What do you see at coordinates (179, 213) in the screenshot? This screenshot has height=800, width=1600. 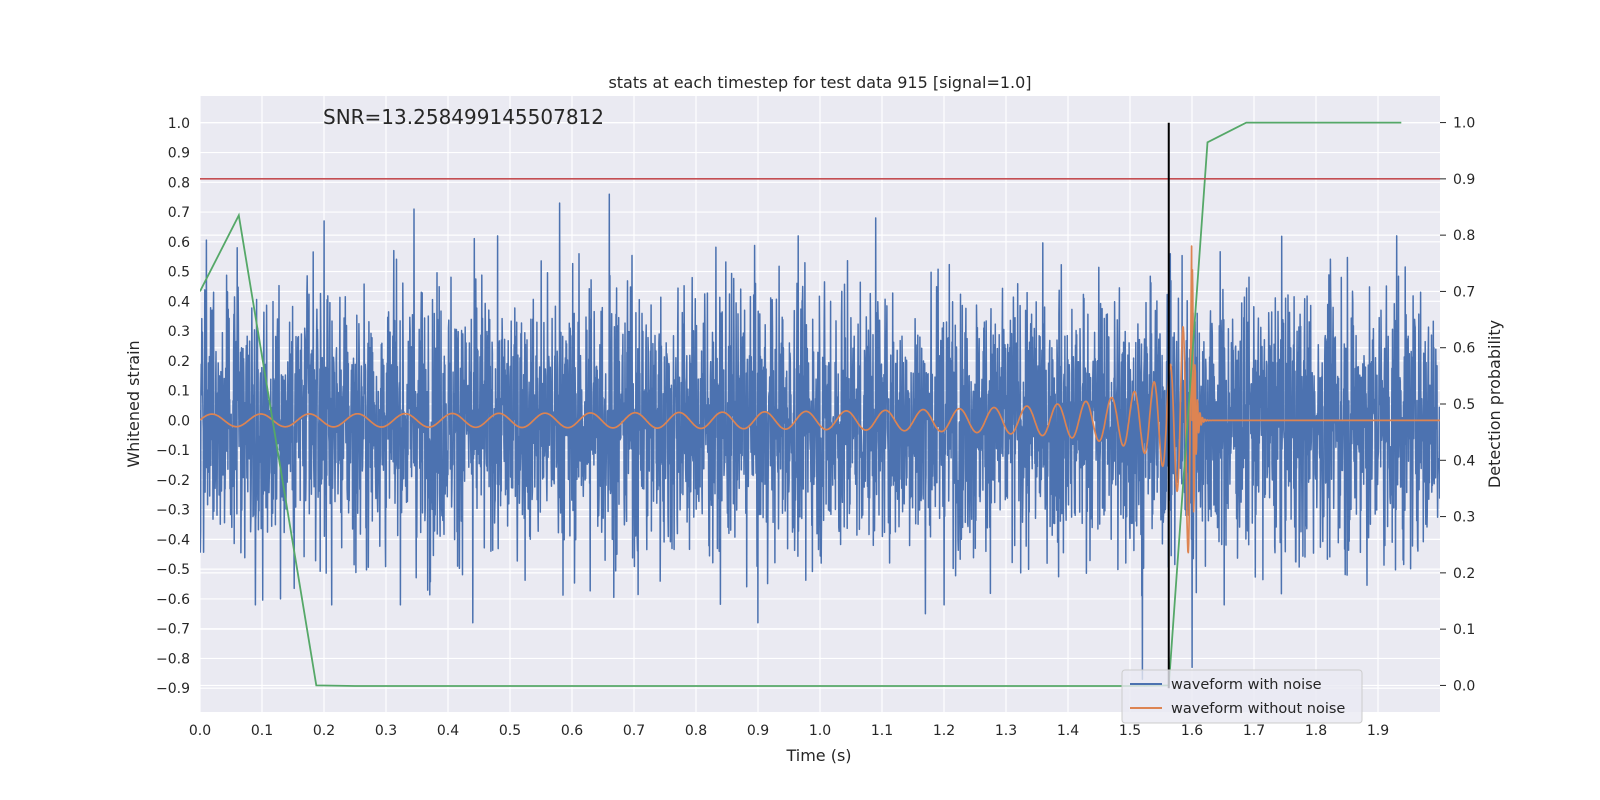 I see `y-tick-label: 0.7` at bounding box center [179, 213].